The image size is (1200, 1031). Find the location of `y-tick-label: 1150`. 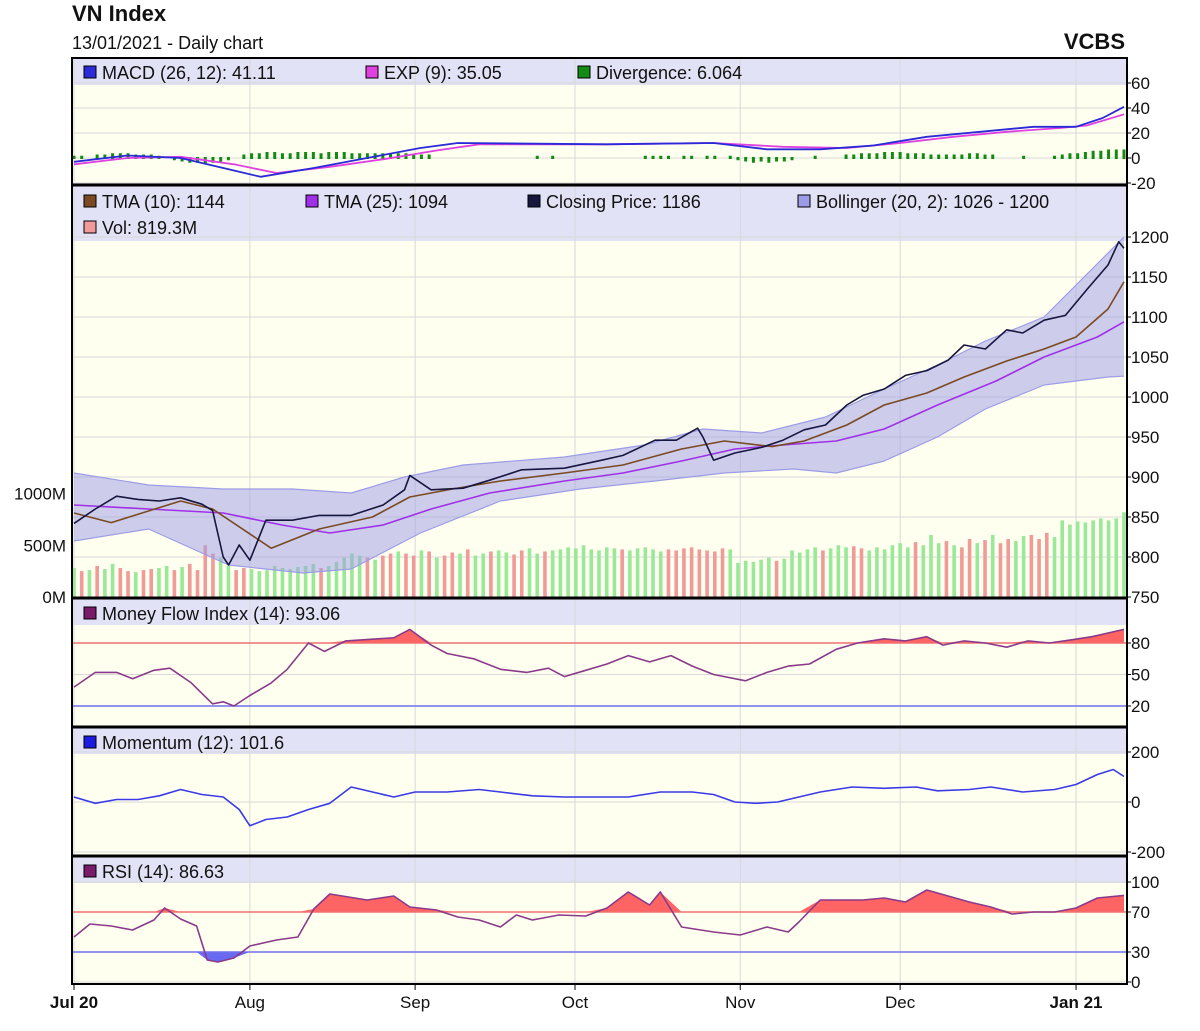

y-tick-label: 1150 is located at coordinates (1149, 277).